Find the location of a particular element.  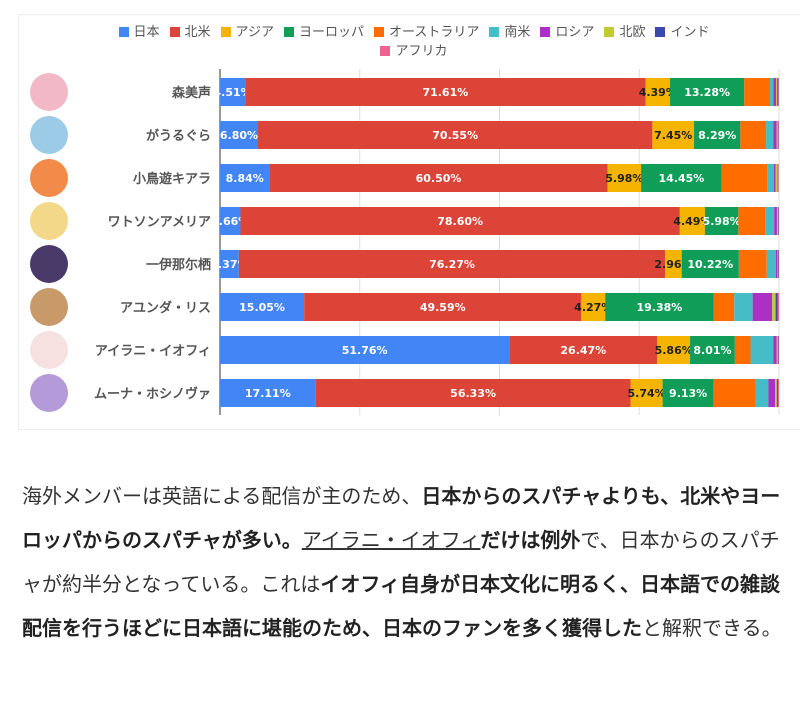

category-label: ワトソンアメリア is located at coordinates (159, 222).